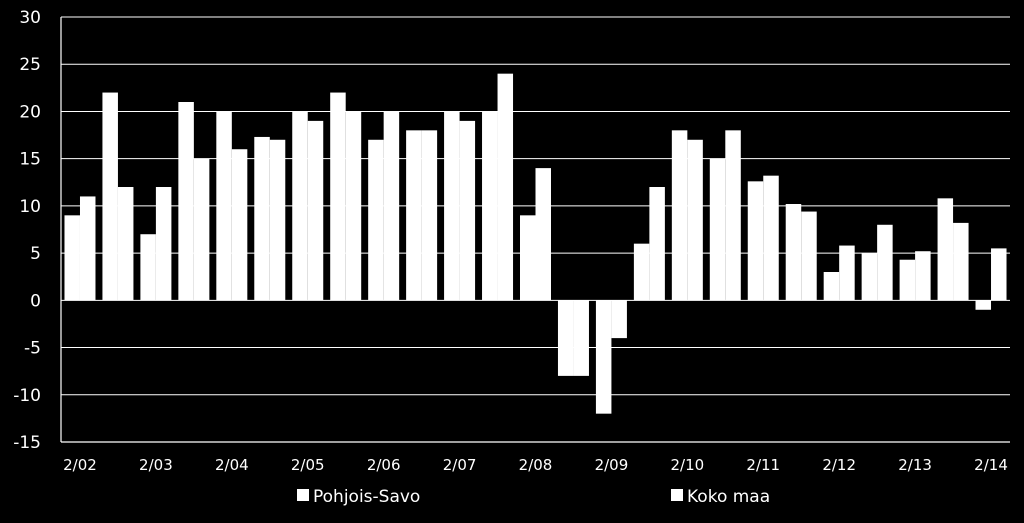 Image resolution: width=1024 pixels, height=523 pixels. I want to click on x-tick-label: 2/08, so click(536, 465).